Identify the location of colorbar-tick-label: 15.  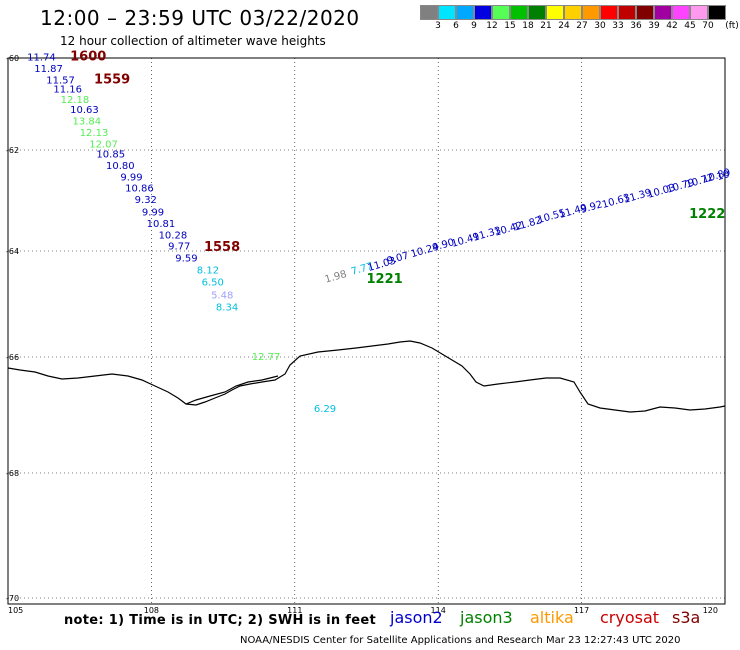
(510, 26).